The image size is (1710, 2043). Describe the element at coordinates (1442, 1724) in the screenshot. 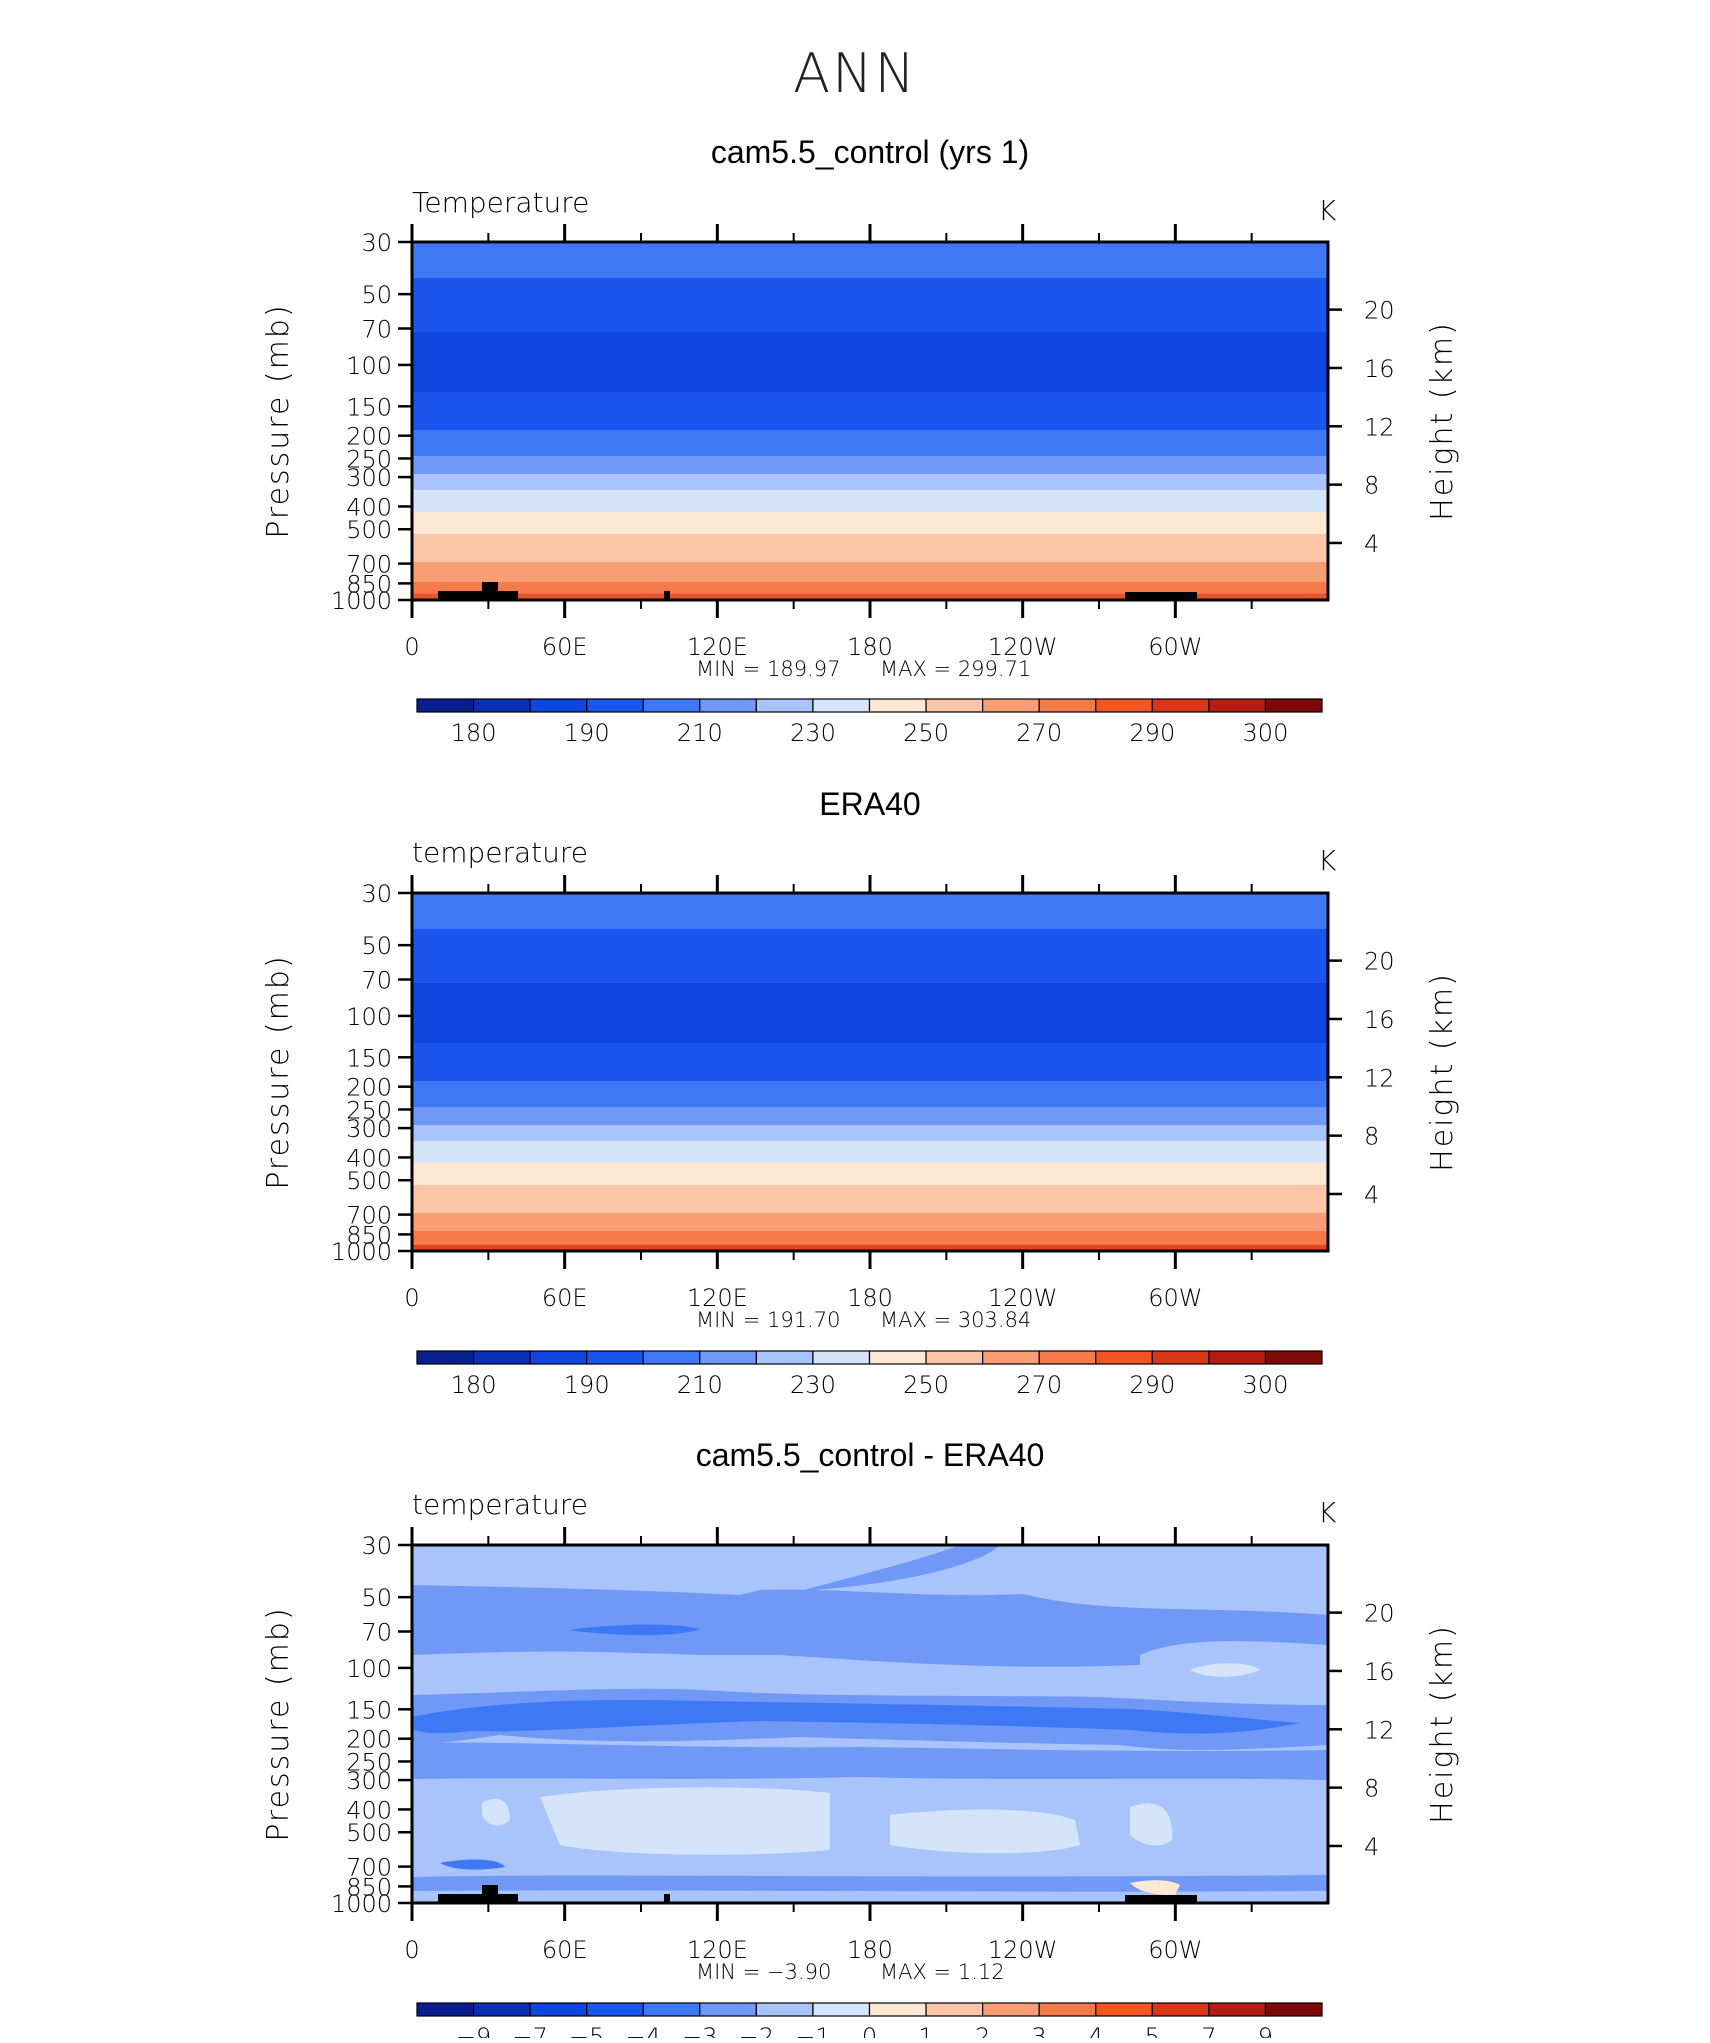

I see `y-right-axis-title: Height (km)` at that location.